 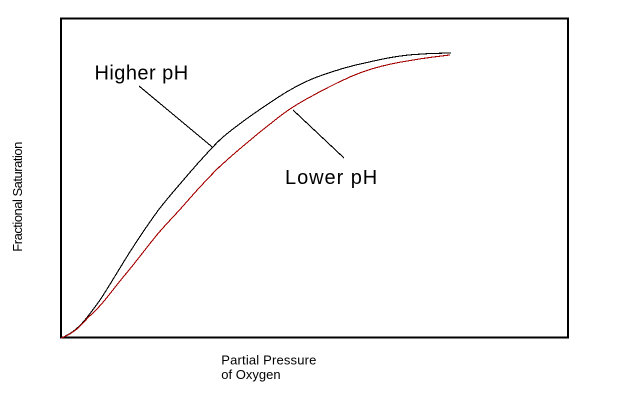 What do you see at coordinates (268, 360) in the screenshot?
I see `svg-text: Partial Pressure` at bounding box center [268, 360].